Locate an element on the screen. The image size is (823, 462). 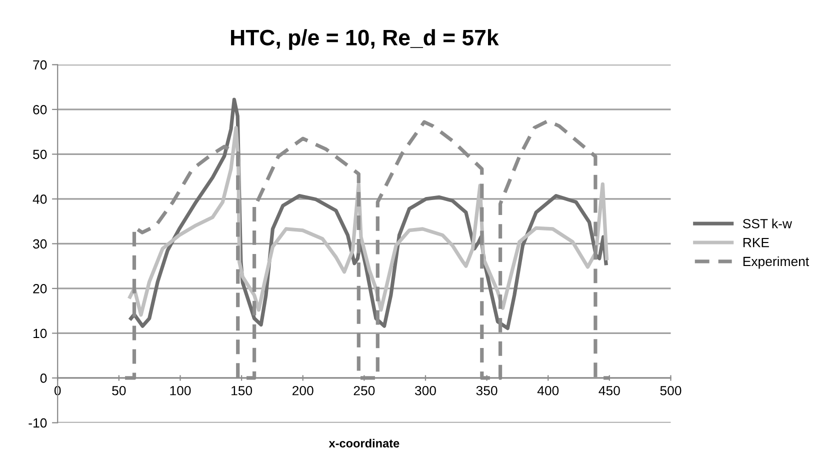
legend-label: SST k-w is located at coordinates (767, 223).